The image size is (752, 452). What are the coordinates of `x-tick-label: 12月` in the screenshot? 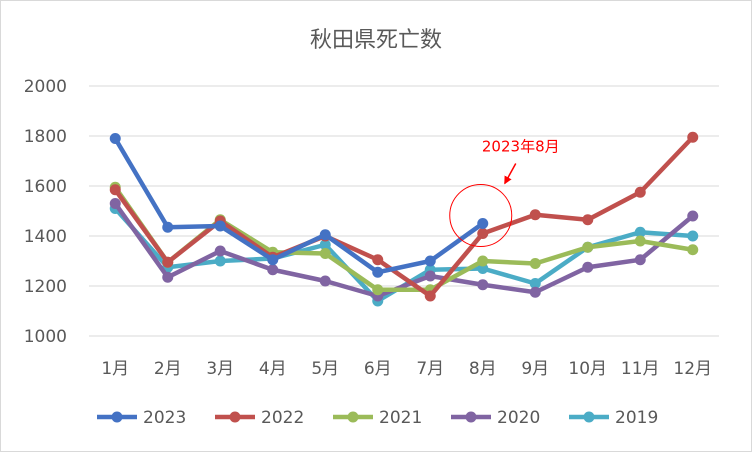 It's located at (692, 369).